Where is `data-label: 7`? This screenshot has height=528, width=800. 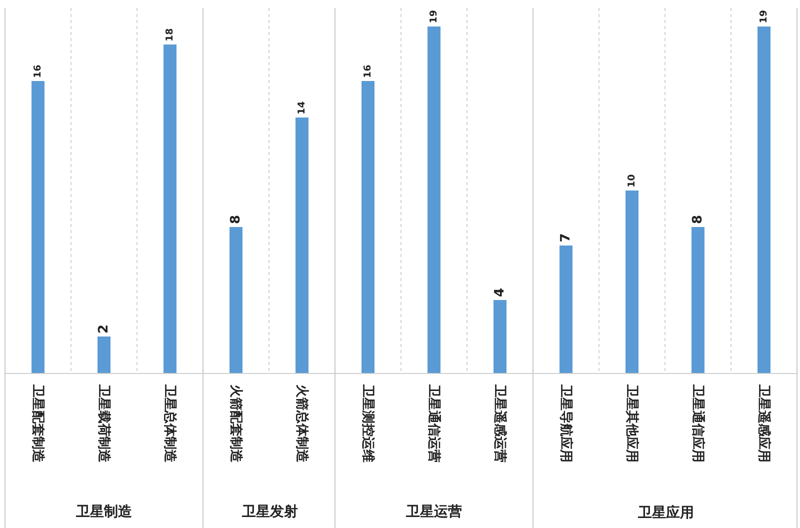
data-label: 7 is located at coordinates (566, 237).